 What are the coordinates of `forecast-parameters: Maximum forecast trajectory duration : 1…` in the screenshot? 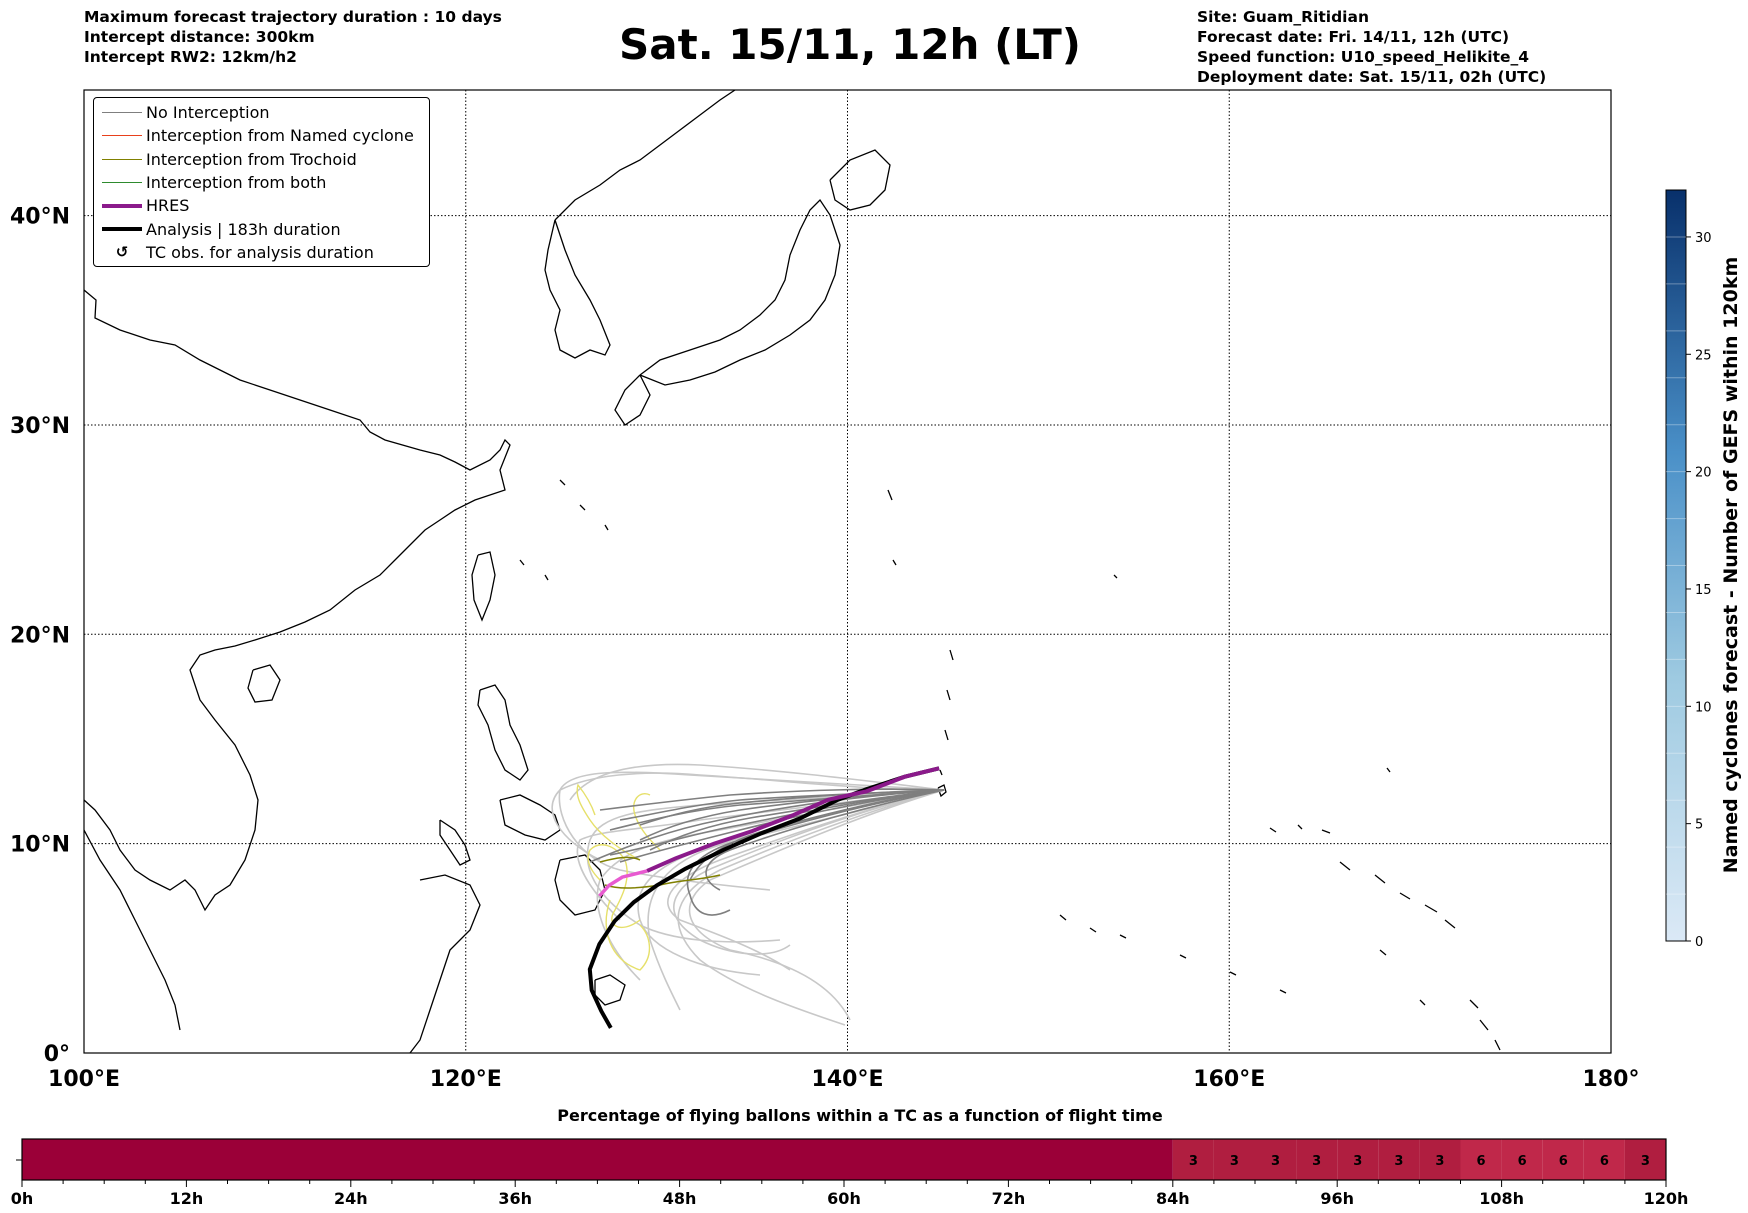 It's located at (293, 37).